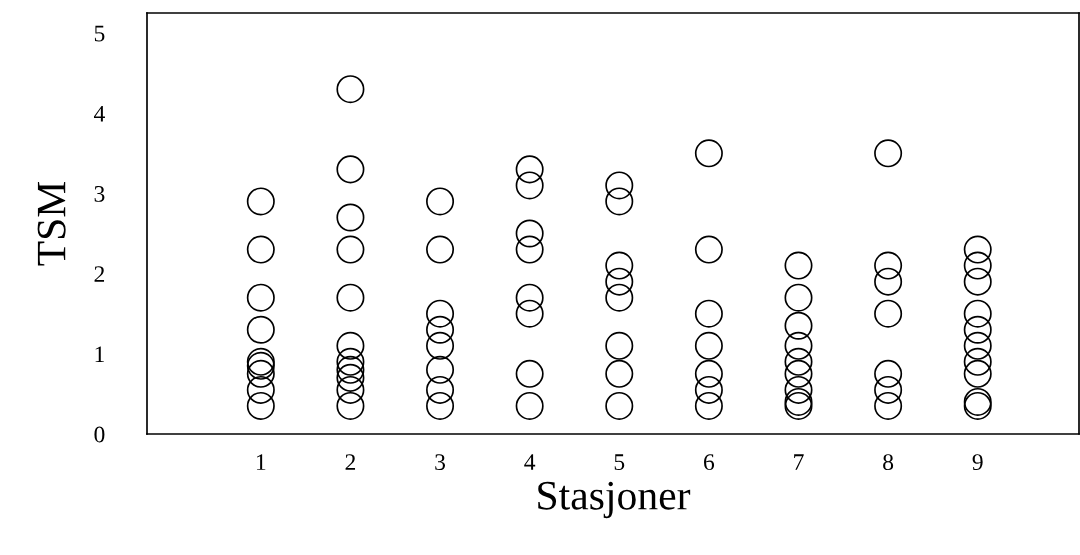 The image size is (1080, 555). I want to click on x-tick-label: 2, so click(350, 462).